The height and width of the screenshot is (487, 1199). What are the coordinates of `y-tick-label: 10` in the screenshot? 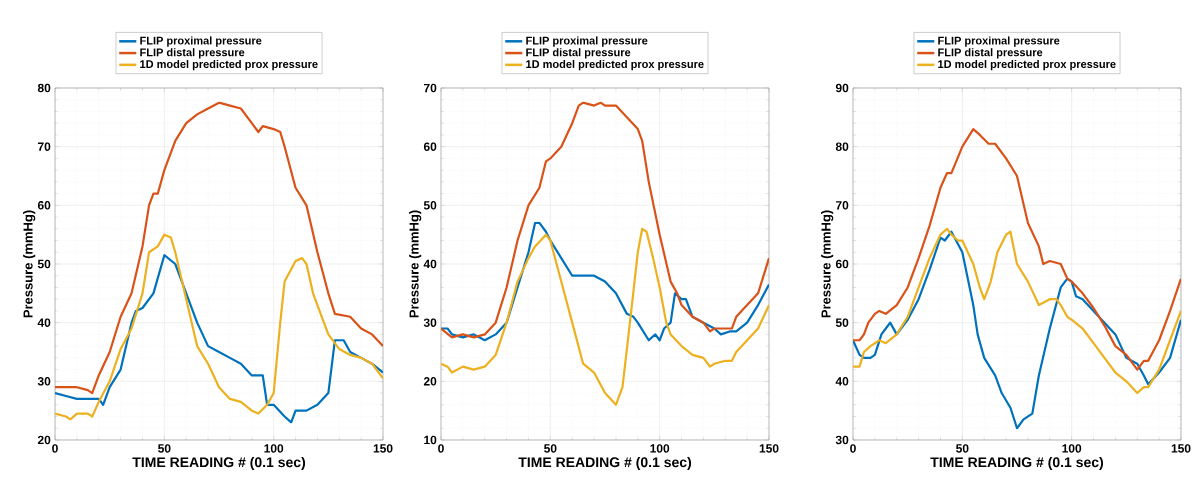 It's located at (430, 440).